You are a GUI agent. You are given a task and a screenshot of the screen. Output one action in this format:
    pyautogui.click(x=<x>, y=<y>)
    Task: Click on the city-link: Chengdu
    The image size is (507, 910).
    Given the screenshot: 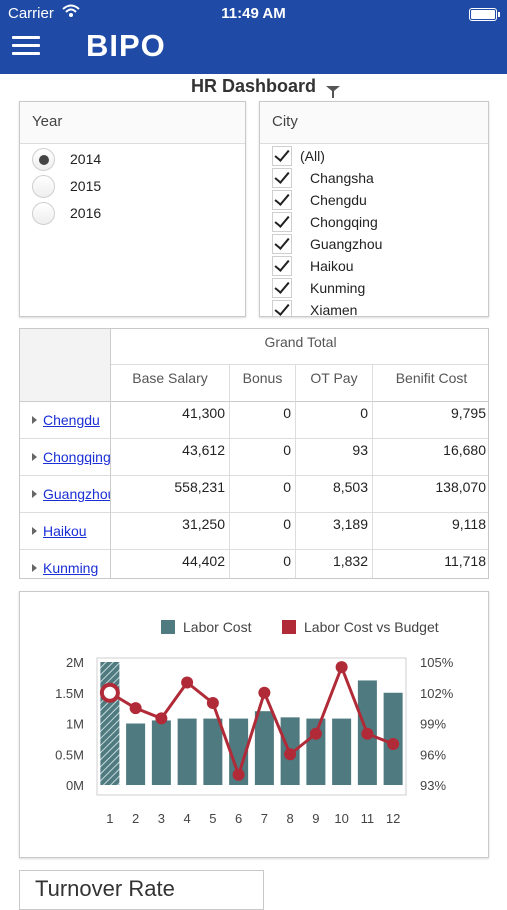 What is the action you would take?
    pyautogui.click(x=71, y=420)
    